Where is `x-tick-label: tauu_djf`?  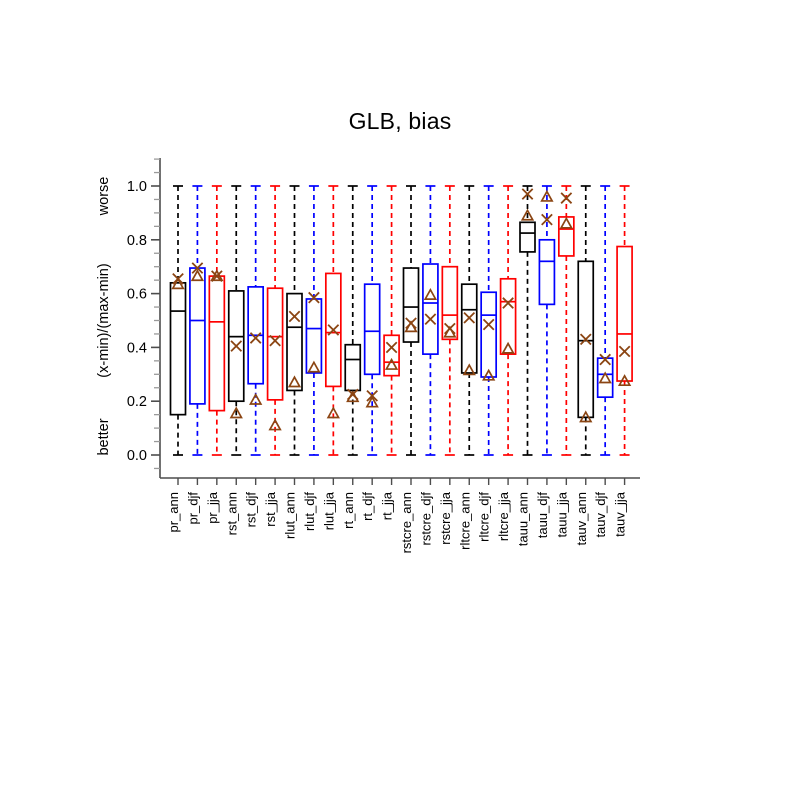 x-tick-label: tauu_djf is located at coordinates (542, 515).